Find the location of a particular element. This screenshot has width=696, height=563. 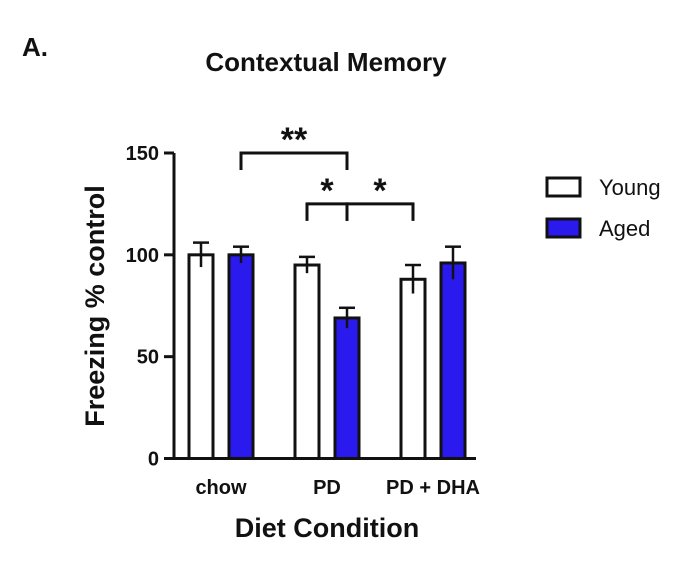

legend-swatch-aged is located at coordinates (563, 228).